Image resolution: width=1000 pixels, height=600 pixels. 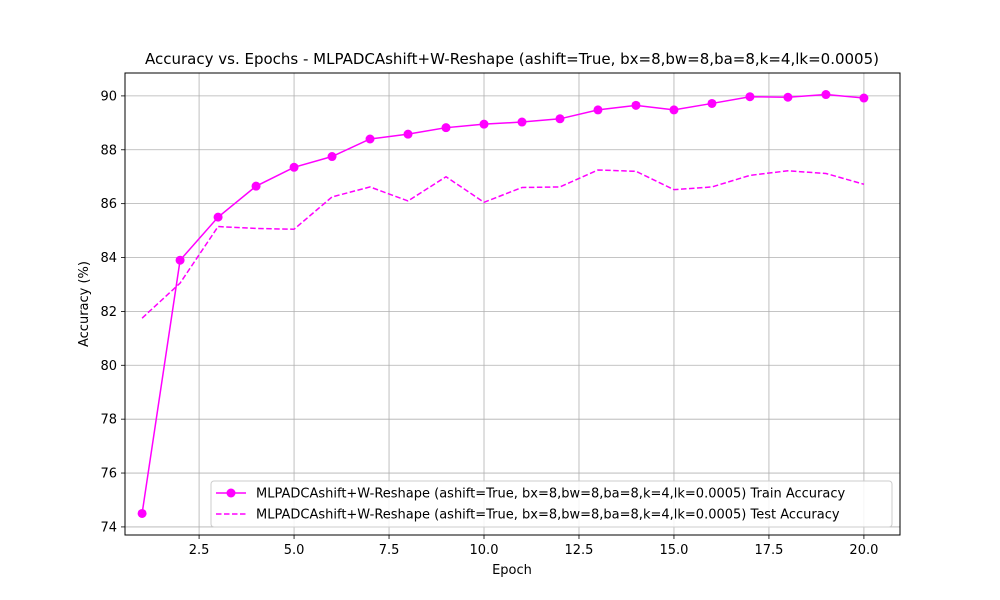 What do you see at coordinates (512, 570) in the screenshot?
I see `x-axis-label: Epoch` at bounding box center [512, 570].